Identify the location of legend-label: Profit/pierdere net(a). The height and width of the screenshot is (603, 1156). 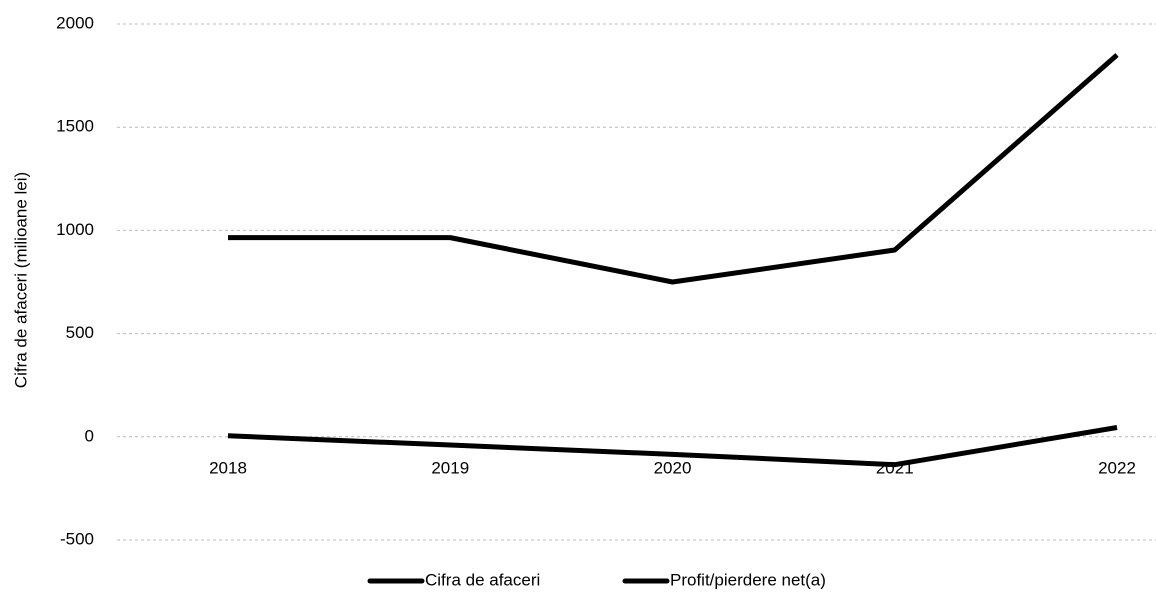
(748, 579).